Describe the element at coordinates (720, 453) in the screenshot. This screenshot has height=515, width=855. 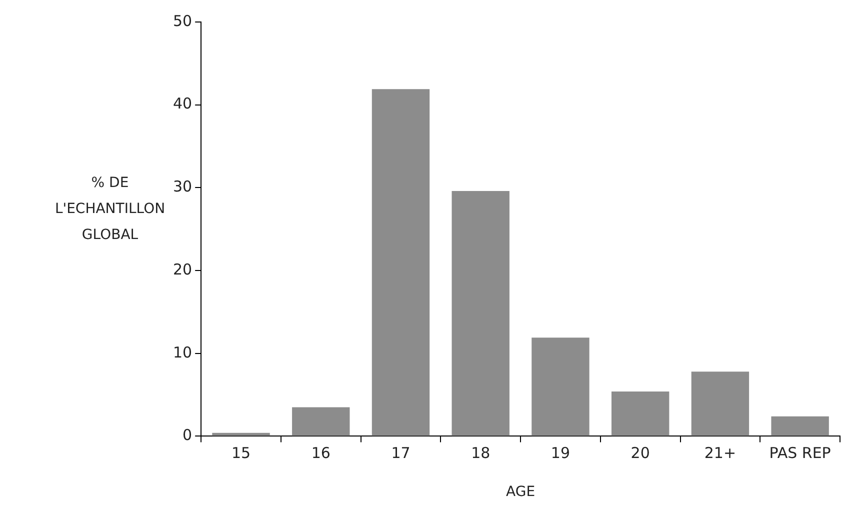
I see `x-tick-label: 21+` at that location.